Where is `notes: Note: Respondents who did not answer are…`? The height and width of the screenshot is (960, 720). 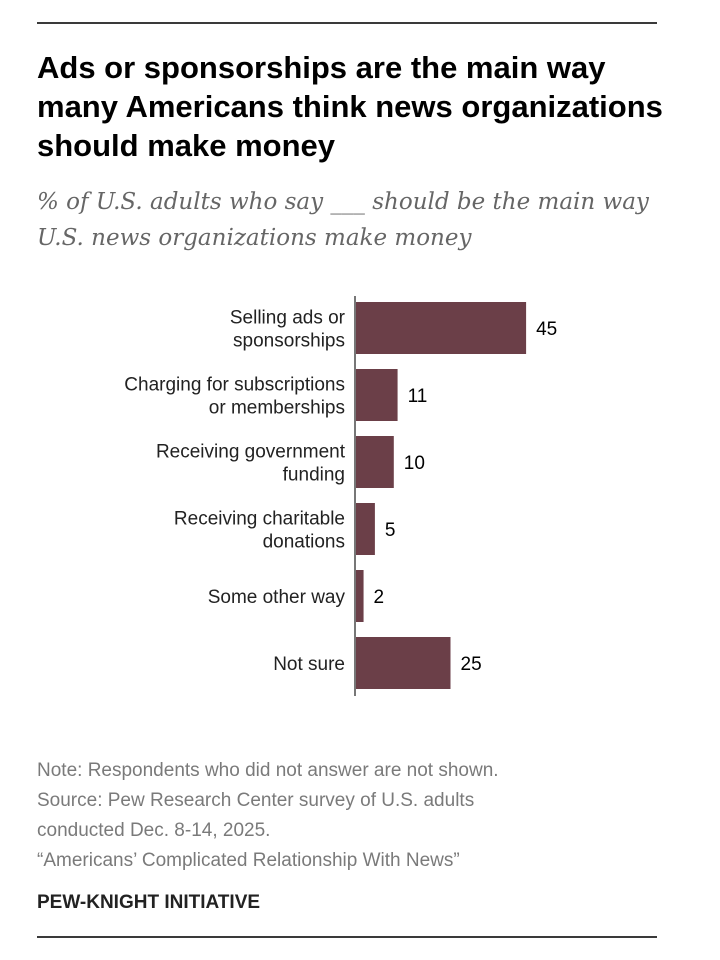 notes: Note: Respondents who did not answer are… is located at coordinates (268, 816).